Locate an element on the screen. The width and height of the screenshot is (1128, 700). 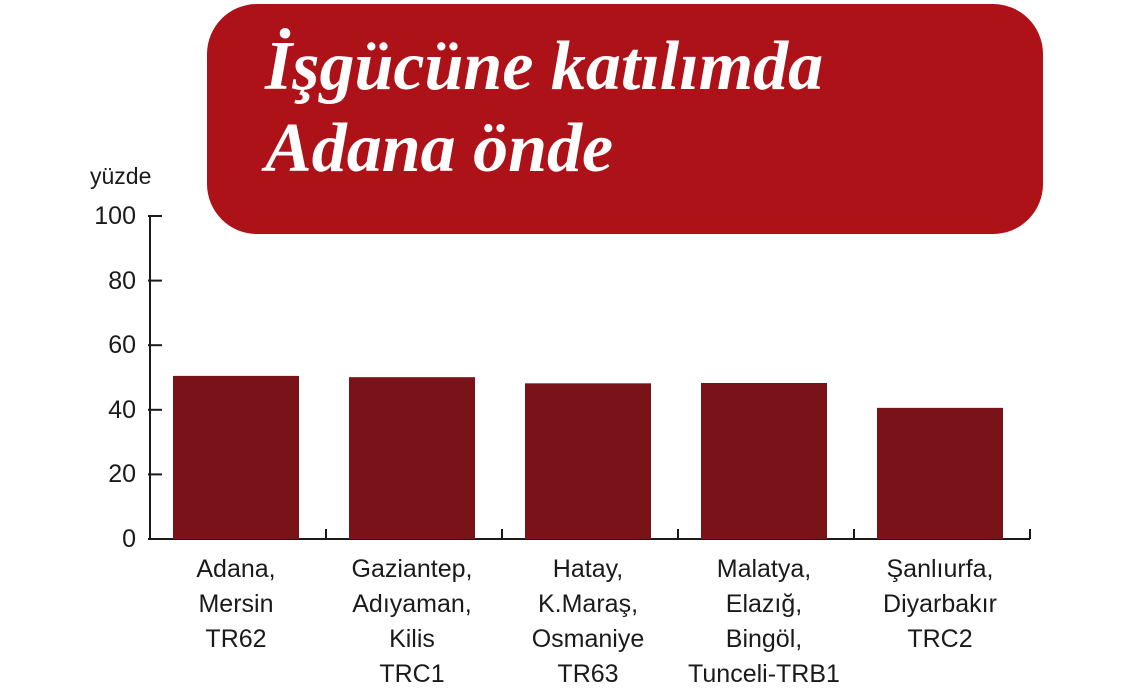
chart-title-line-1: İşgücüne katılımda is located at coordinates (544, 66).